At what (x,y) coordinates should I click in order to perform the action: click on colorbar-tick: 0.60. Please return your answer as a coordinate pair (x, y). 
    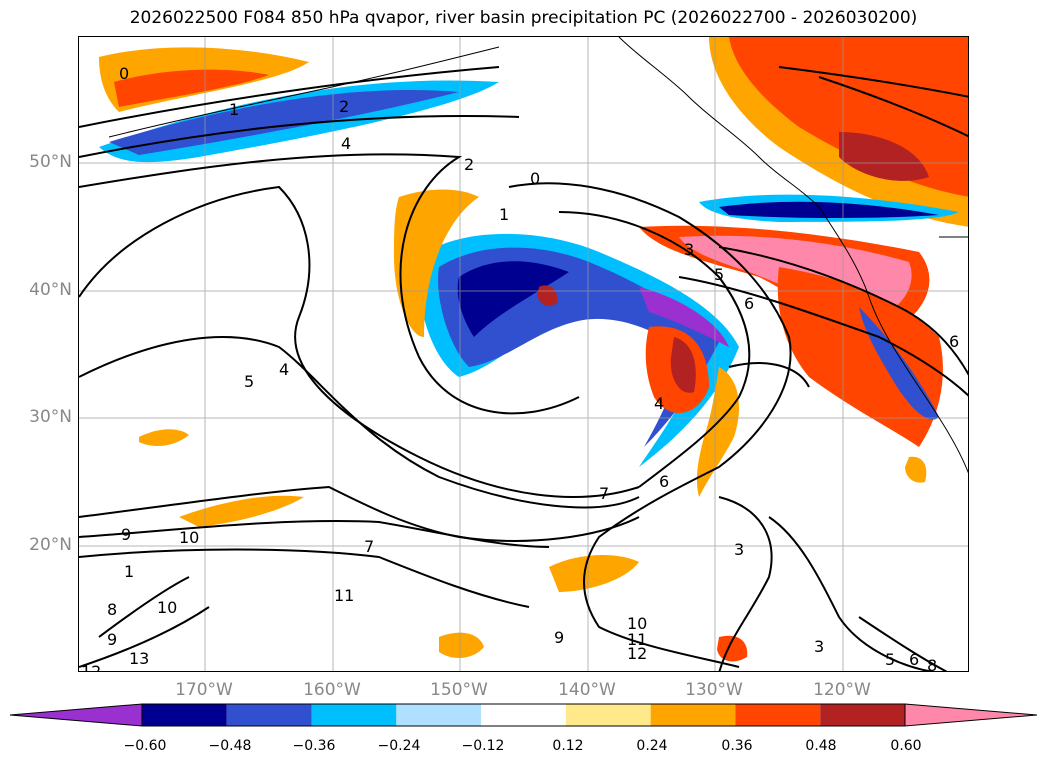
    Looking at the image, I should click on (906, 746).